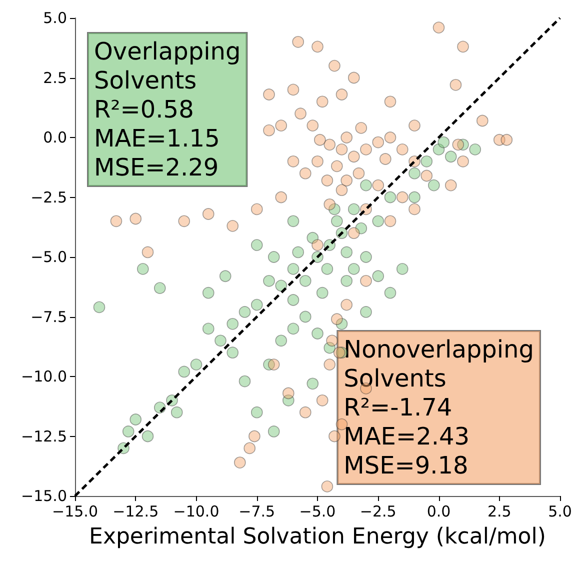  Describe the element at coordinates (499, 511) in the screenshot. I see `x-tick-label: 2.5` at that location.